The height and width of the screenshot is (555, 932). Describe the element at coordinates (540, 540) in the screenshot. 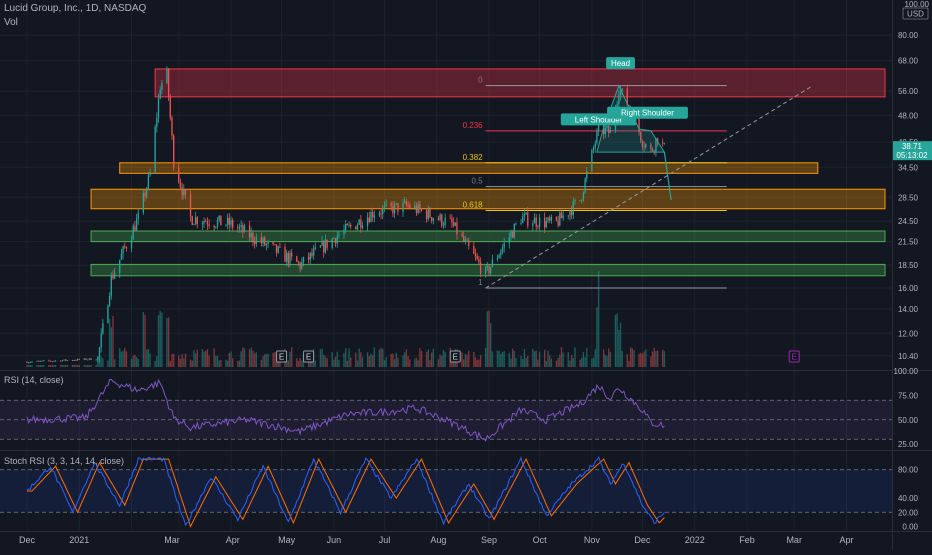

I see `time-tick-label: Oct` at that location.